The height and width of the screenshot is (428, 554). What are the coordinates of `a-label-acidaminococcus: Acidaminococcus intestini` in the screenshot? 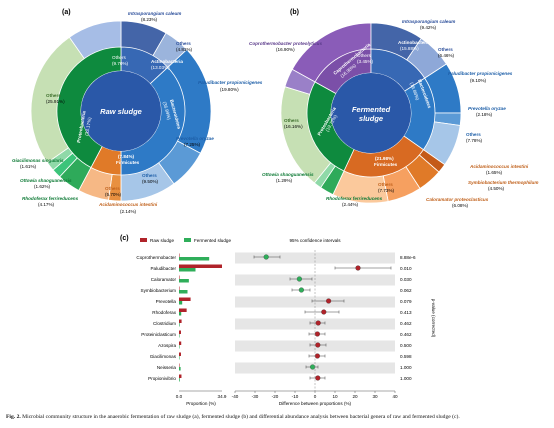 It's located at (128, 204).